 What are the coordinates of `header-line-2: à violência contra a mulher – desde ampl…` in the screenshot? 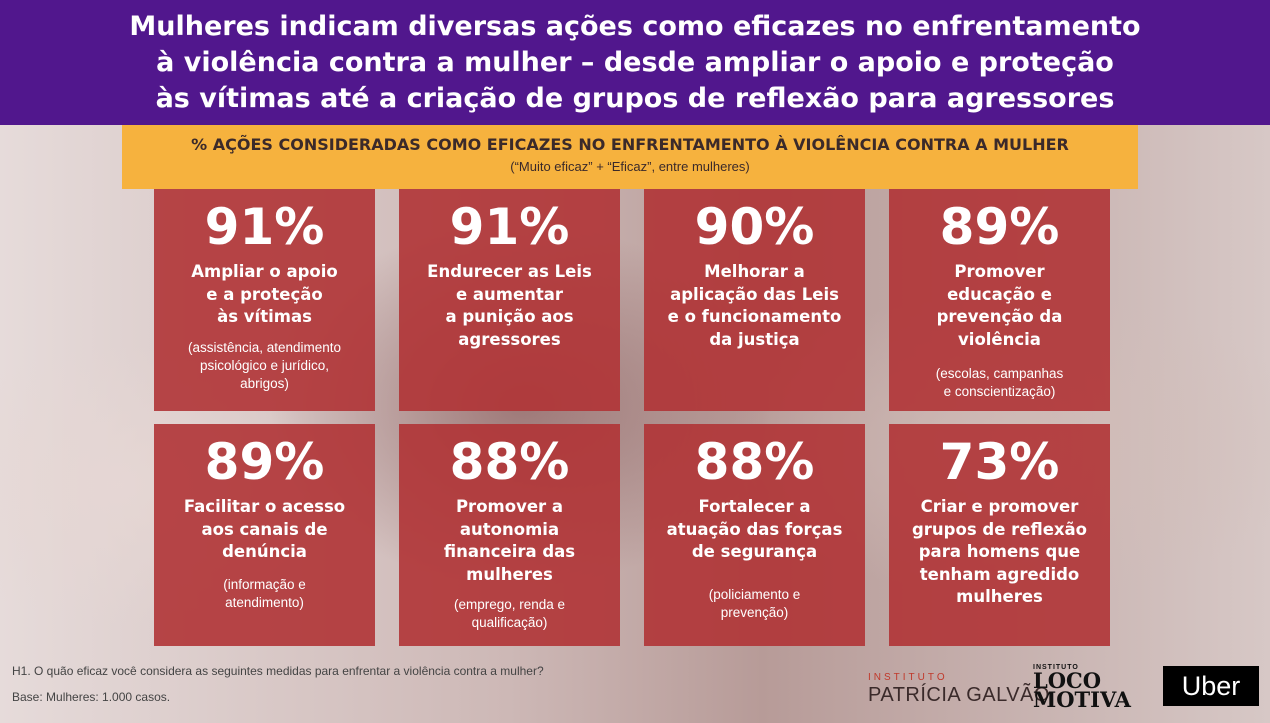 It's located at (635, 62).